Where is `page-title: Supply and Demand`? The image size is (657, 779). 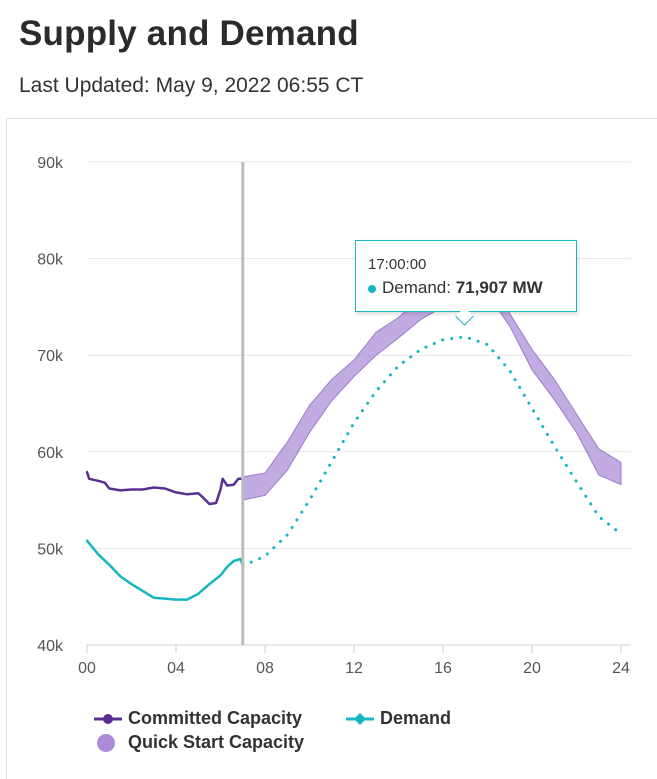 page-title: Supply and Demand is located at coordinates (189, 33).